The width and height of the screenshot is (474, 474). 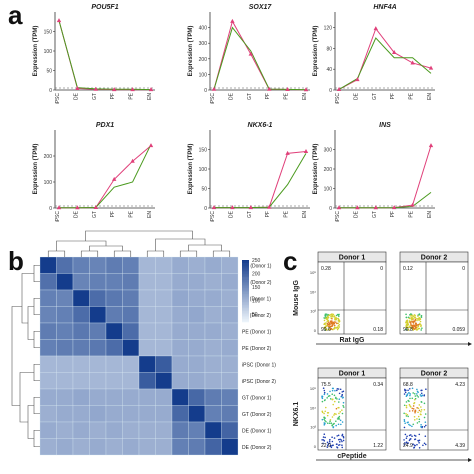 I want to click on panel-letter-a: a, so click(x=15, y=15).